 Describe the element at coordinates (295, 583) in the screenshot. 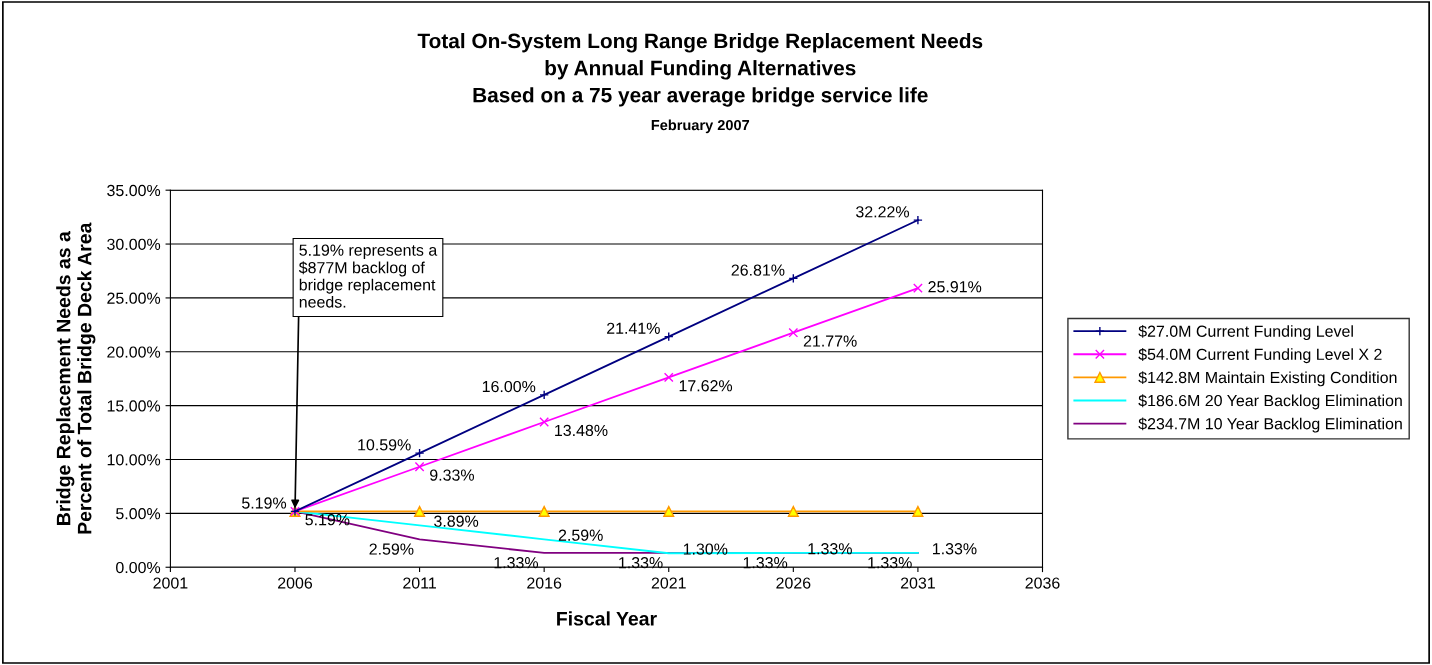

I see `x-tick-label: 2006` at that location.